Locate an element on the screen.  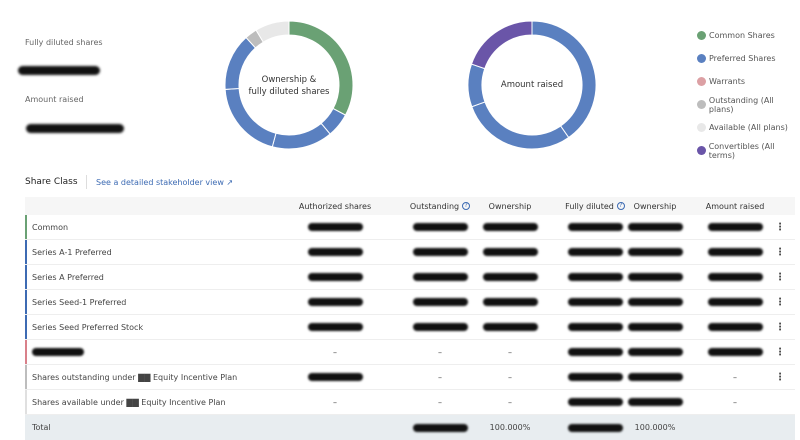
table-row: – – – ⋮ is located at coordinates (410, 352).